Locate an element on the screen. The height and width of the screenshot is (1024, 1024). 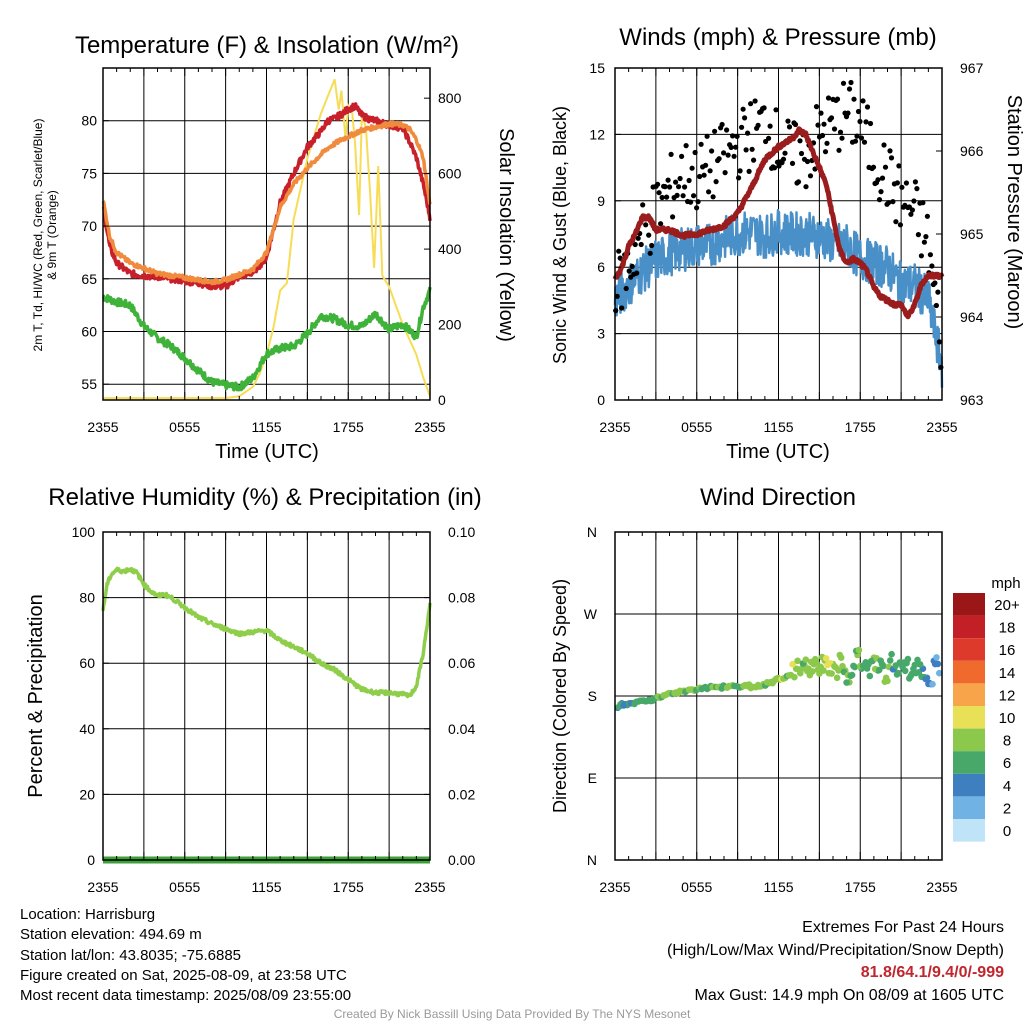
y2-tick-label: 800 is located at coordinates (450, 98).